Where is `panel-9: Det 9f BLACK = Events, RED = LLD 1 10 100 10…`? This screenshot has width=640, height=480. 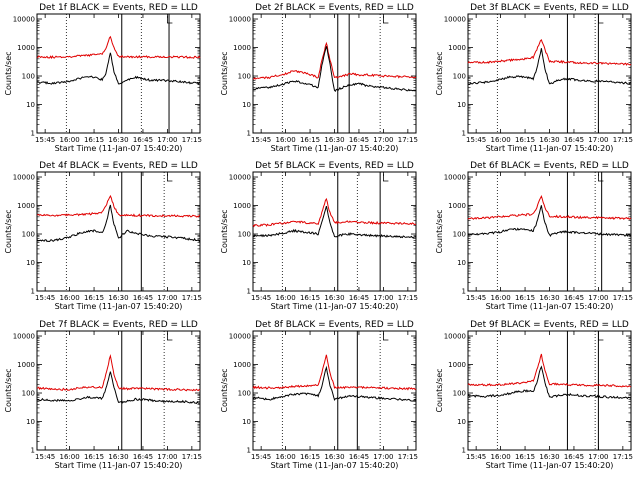 panel-9: Det 9f BLACK = Events, RED = LLD 1 10 100 10… is located at coordinates (534, 395).